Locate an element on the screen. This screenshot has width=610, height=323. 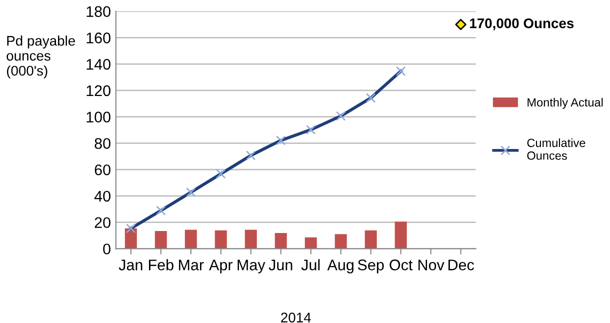
x-axis-title: 2014 is located at coordinates (296, 317).